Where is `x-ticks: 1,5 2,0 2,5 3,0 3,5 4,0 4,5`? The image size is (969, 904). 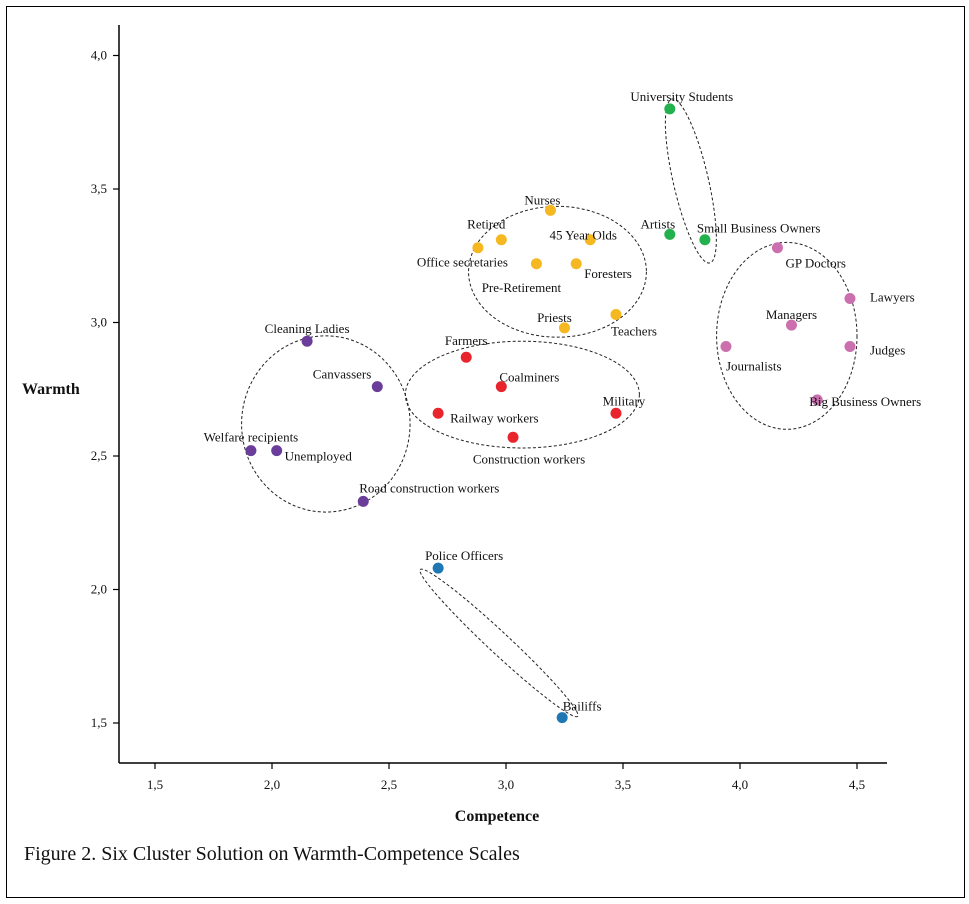 x-ticks: 1,5 2,0 2,5 3,0 3,5 4,0 4,5 is located at coordinates (506, 777).